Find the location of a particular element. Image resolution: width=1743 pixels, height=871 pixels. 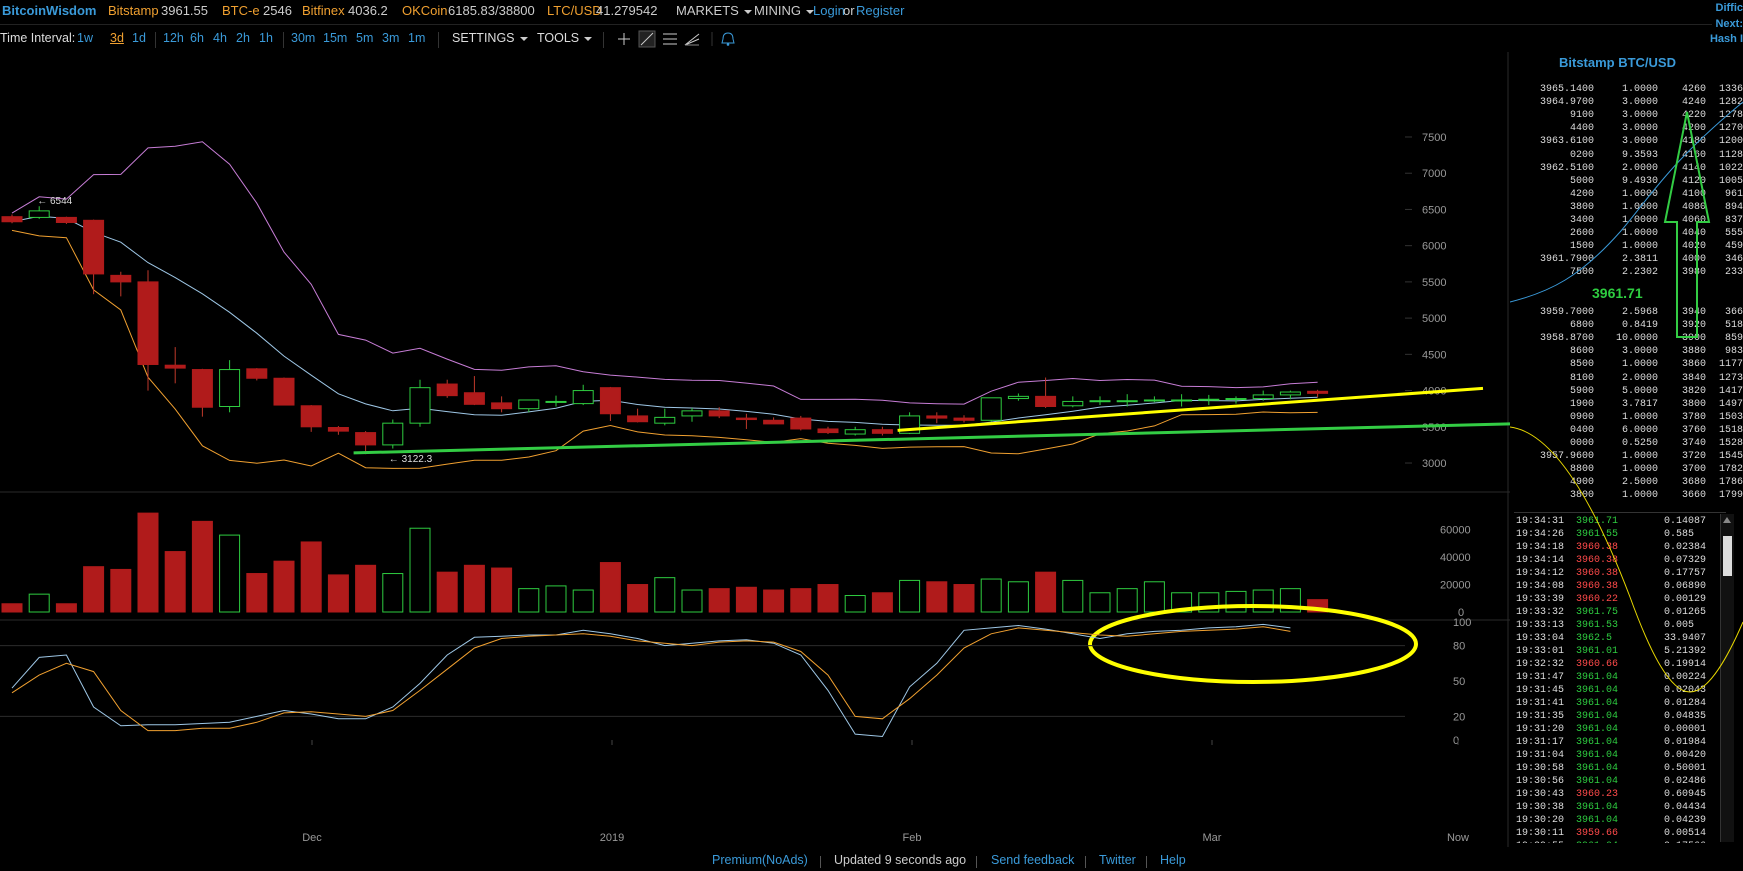

settings-menu: SETTINGS is located at coordinates (490, 38).